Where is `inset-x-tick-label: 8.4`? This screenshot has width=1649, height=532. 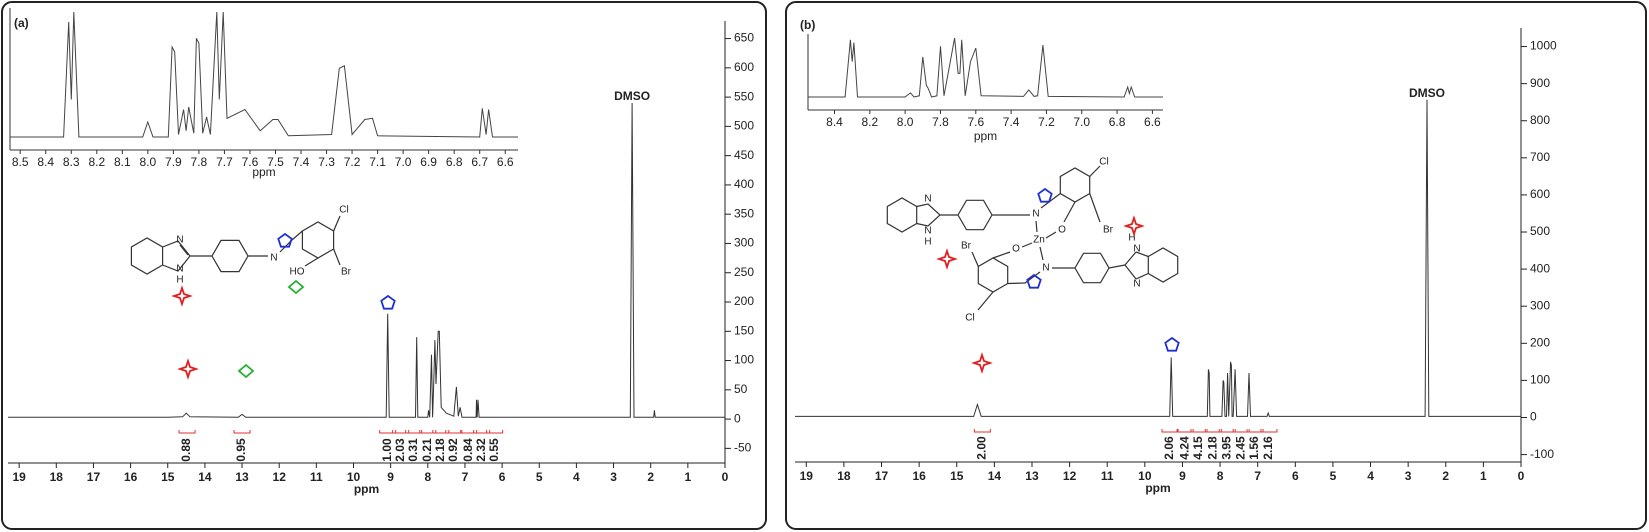
inset-x-tick-label: 8.4 is located at coordinates (834, 122).